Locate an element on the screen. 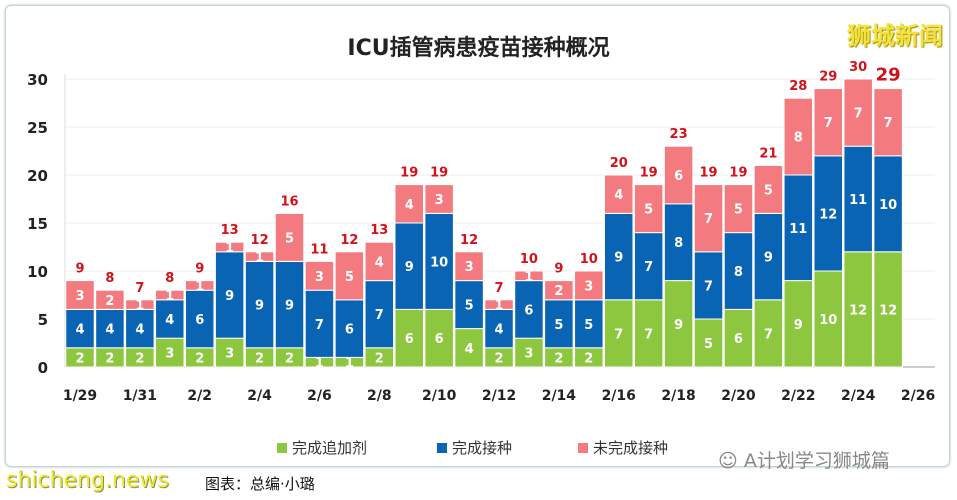 The width and height of the screenshot is (957, 500). x-tick-label: 2/22 is located at coordinates (798, 396).